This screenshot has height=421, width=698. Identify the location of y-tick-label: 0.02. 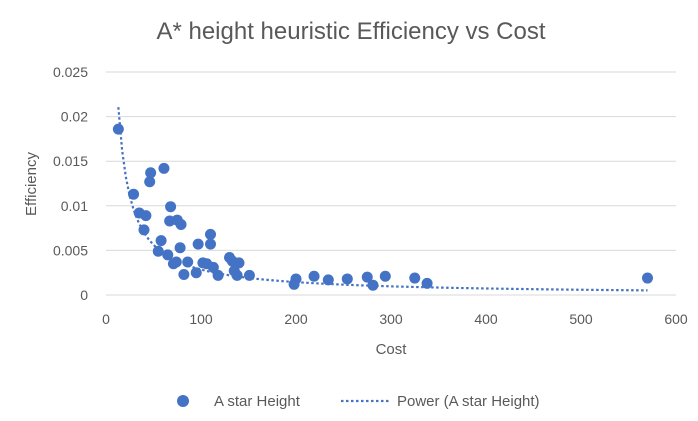
(74, 117).